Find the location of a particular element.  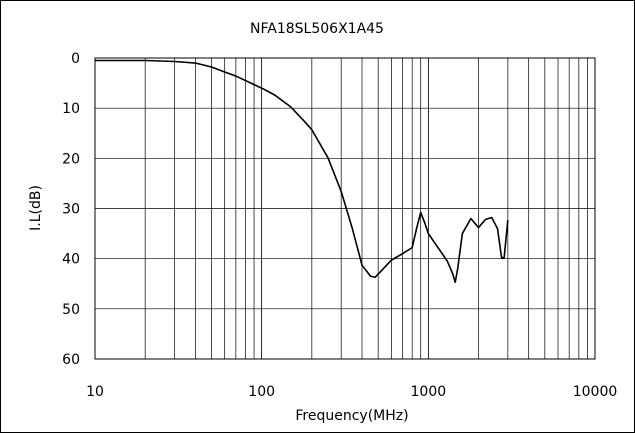

x-tick-label: 1000 is located at coordinates (429, 392).